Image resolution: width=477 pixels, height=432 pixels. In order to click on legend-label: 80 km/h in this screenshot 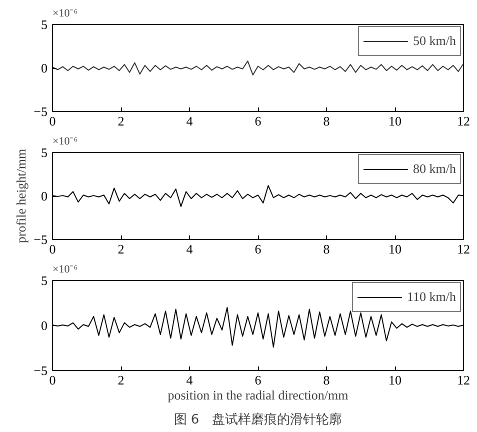, I will do `click(434, 169)`.